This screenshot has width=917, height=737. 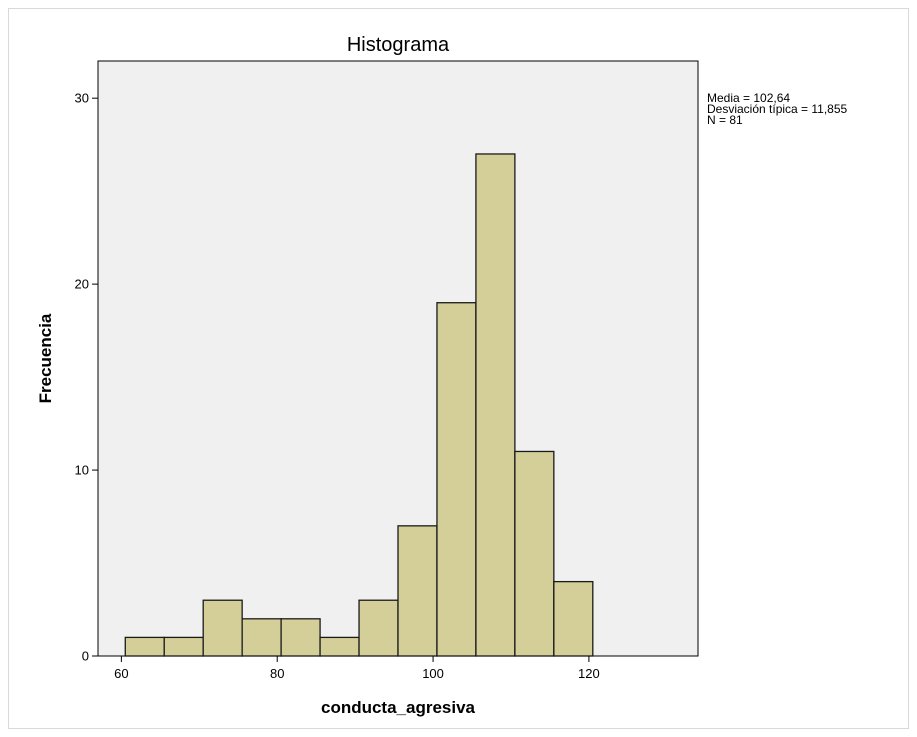 I want to click on stats-n: N = 81, so click(x=725, y=120).